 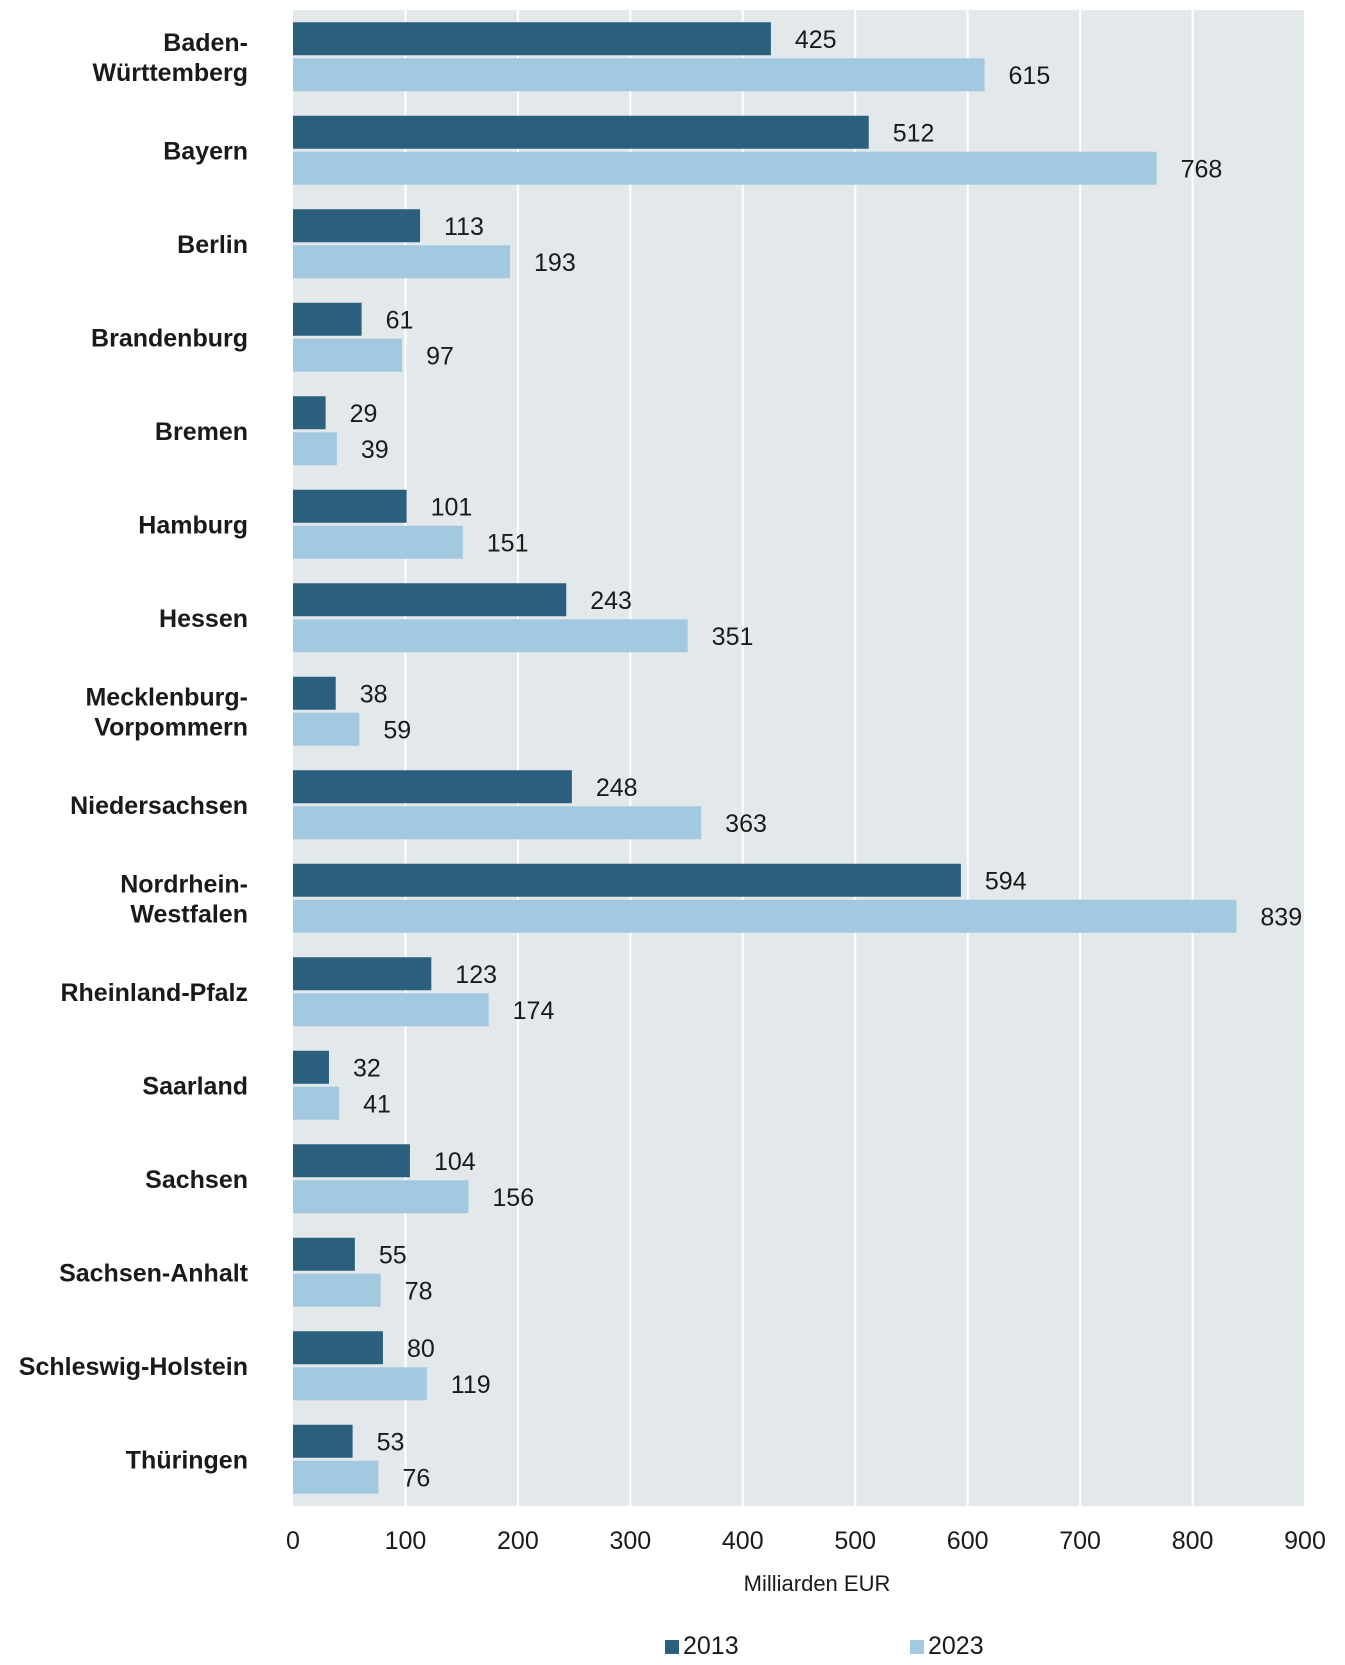 What do you see at coordinates (1281, 917) in the screenshot?
I see `data-label-2023: 839` at bounding box center [1281, 917].